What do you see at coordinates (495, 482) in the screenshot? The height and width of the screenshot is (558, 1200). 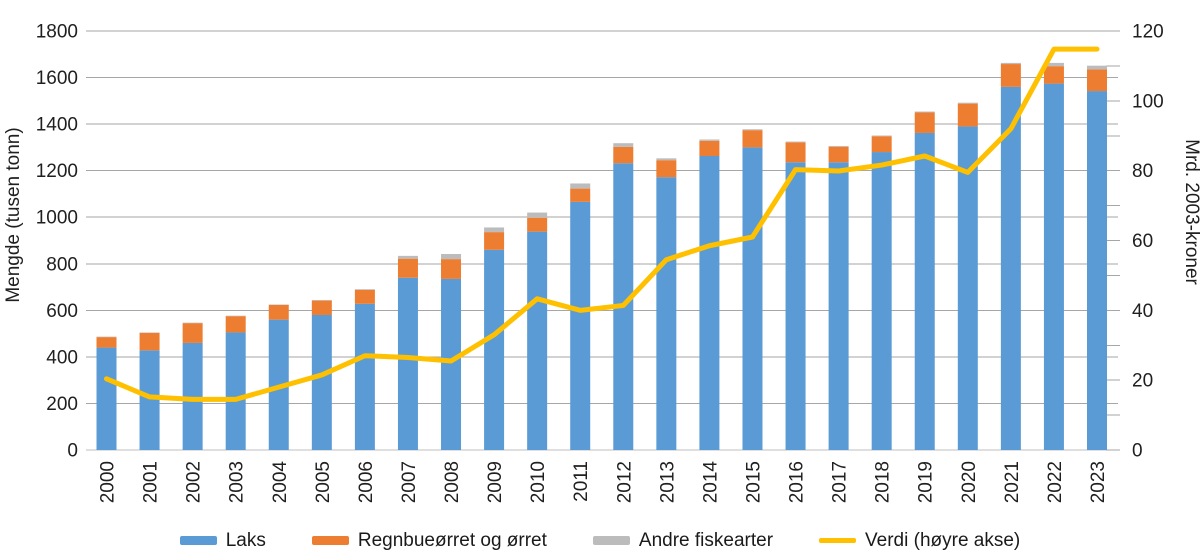 I see `x-axis-tick-label: 2009` at bounding box center [495, 482].